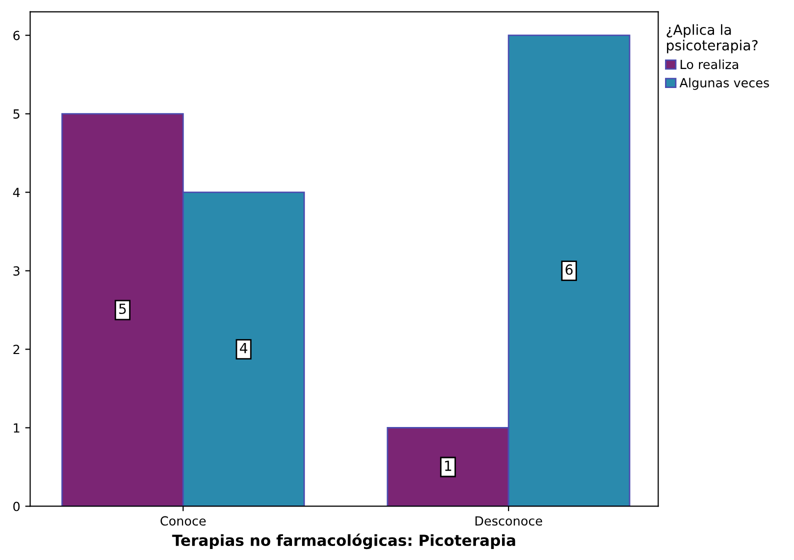 Image resolution: width=794 pixels, height=560 pixels. What do you see at coordinates (16, 349) in the screenshot?
I see `y-tick-label: 2` at bounding box center [16, 349].